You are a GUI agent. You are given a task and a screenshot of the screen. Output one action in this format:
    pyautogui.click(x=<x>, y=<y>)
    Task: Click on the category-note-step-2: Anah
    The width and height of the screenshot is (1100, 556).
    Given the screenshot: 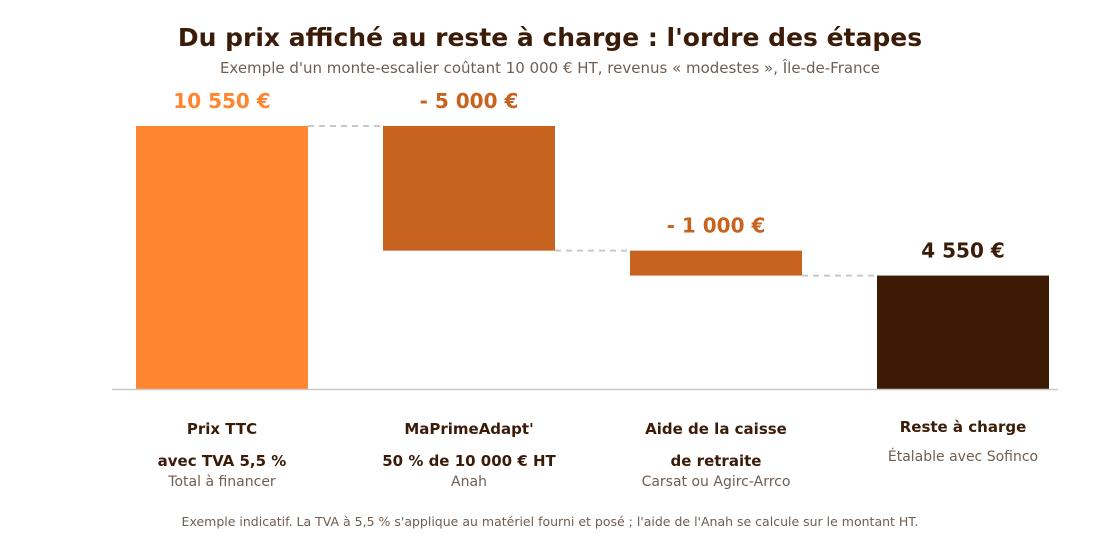 What is the action you would take?
    pyautogui.click(x=469, y=482)
    